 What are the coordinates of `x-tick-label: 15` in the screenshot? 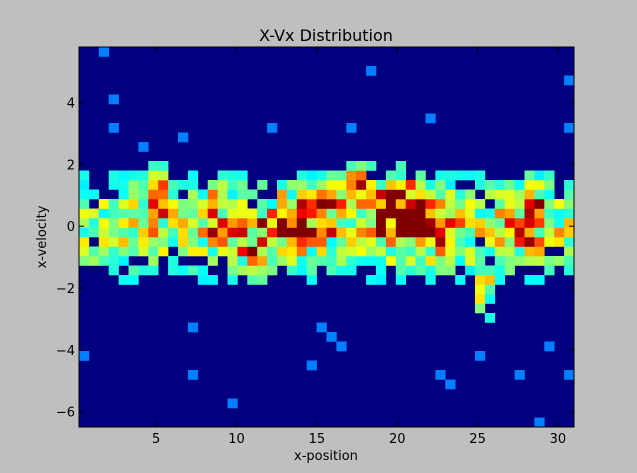 It's located at (317, 439).